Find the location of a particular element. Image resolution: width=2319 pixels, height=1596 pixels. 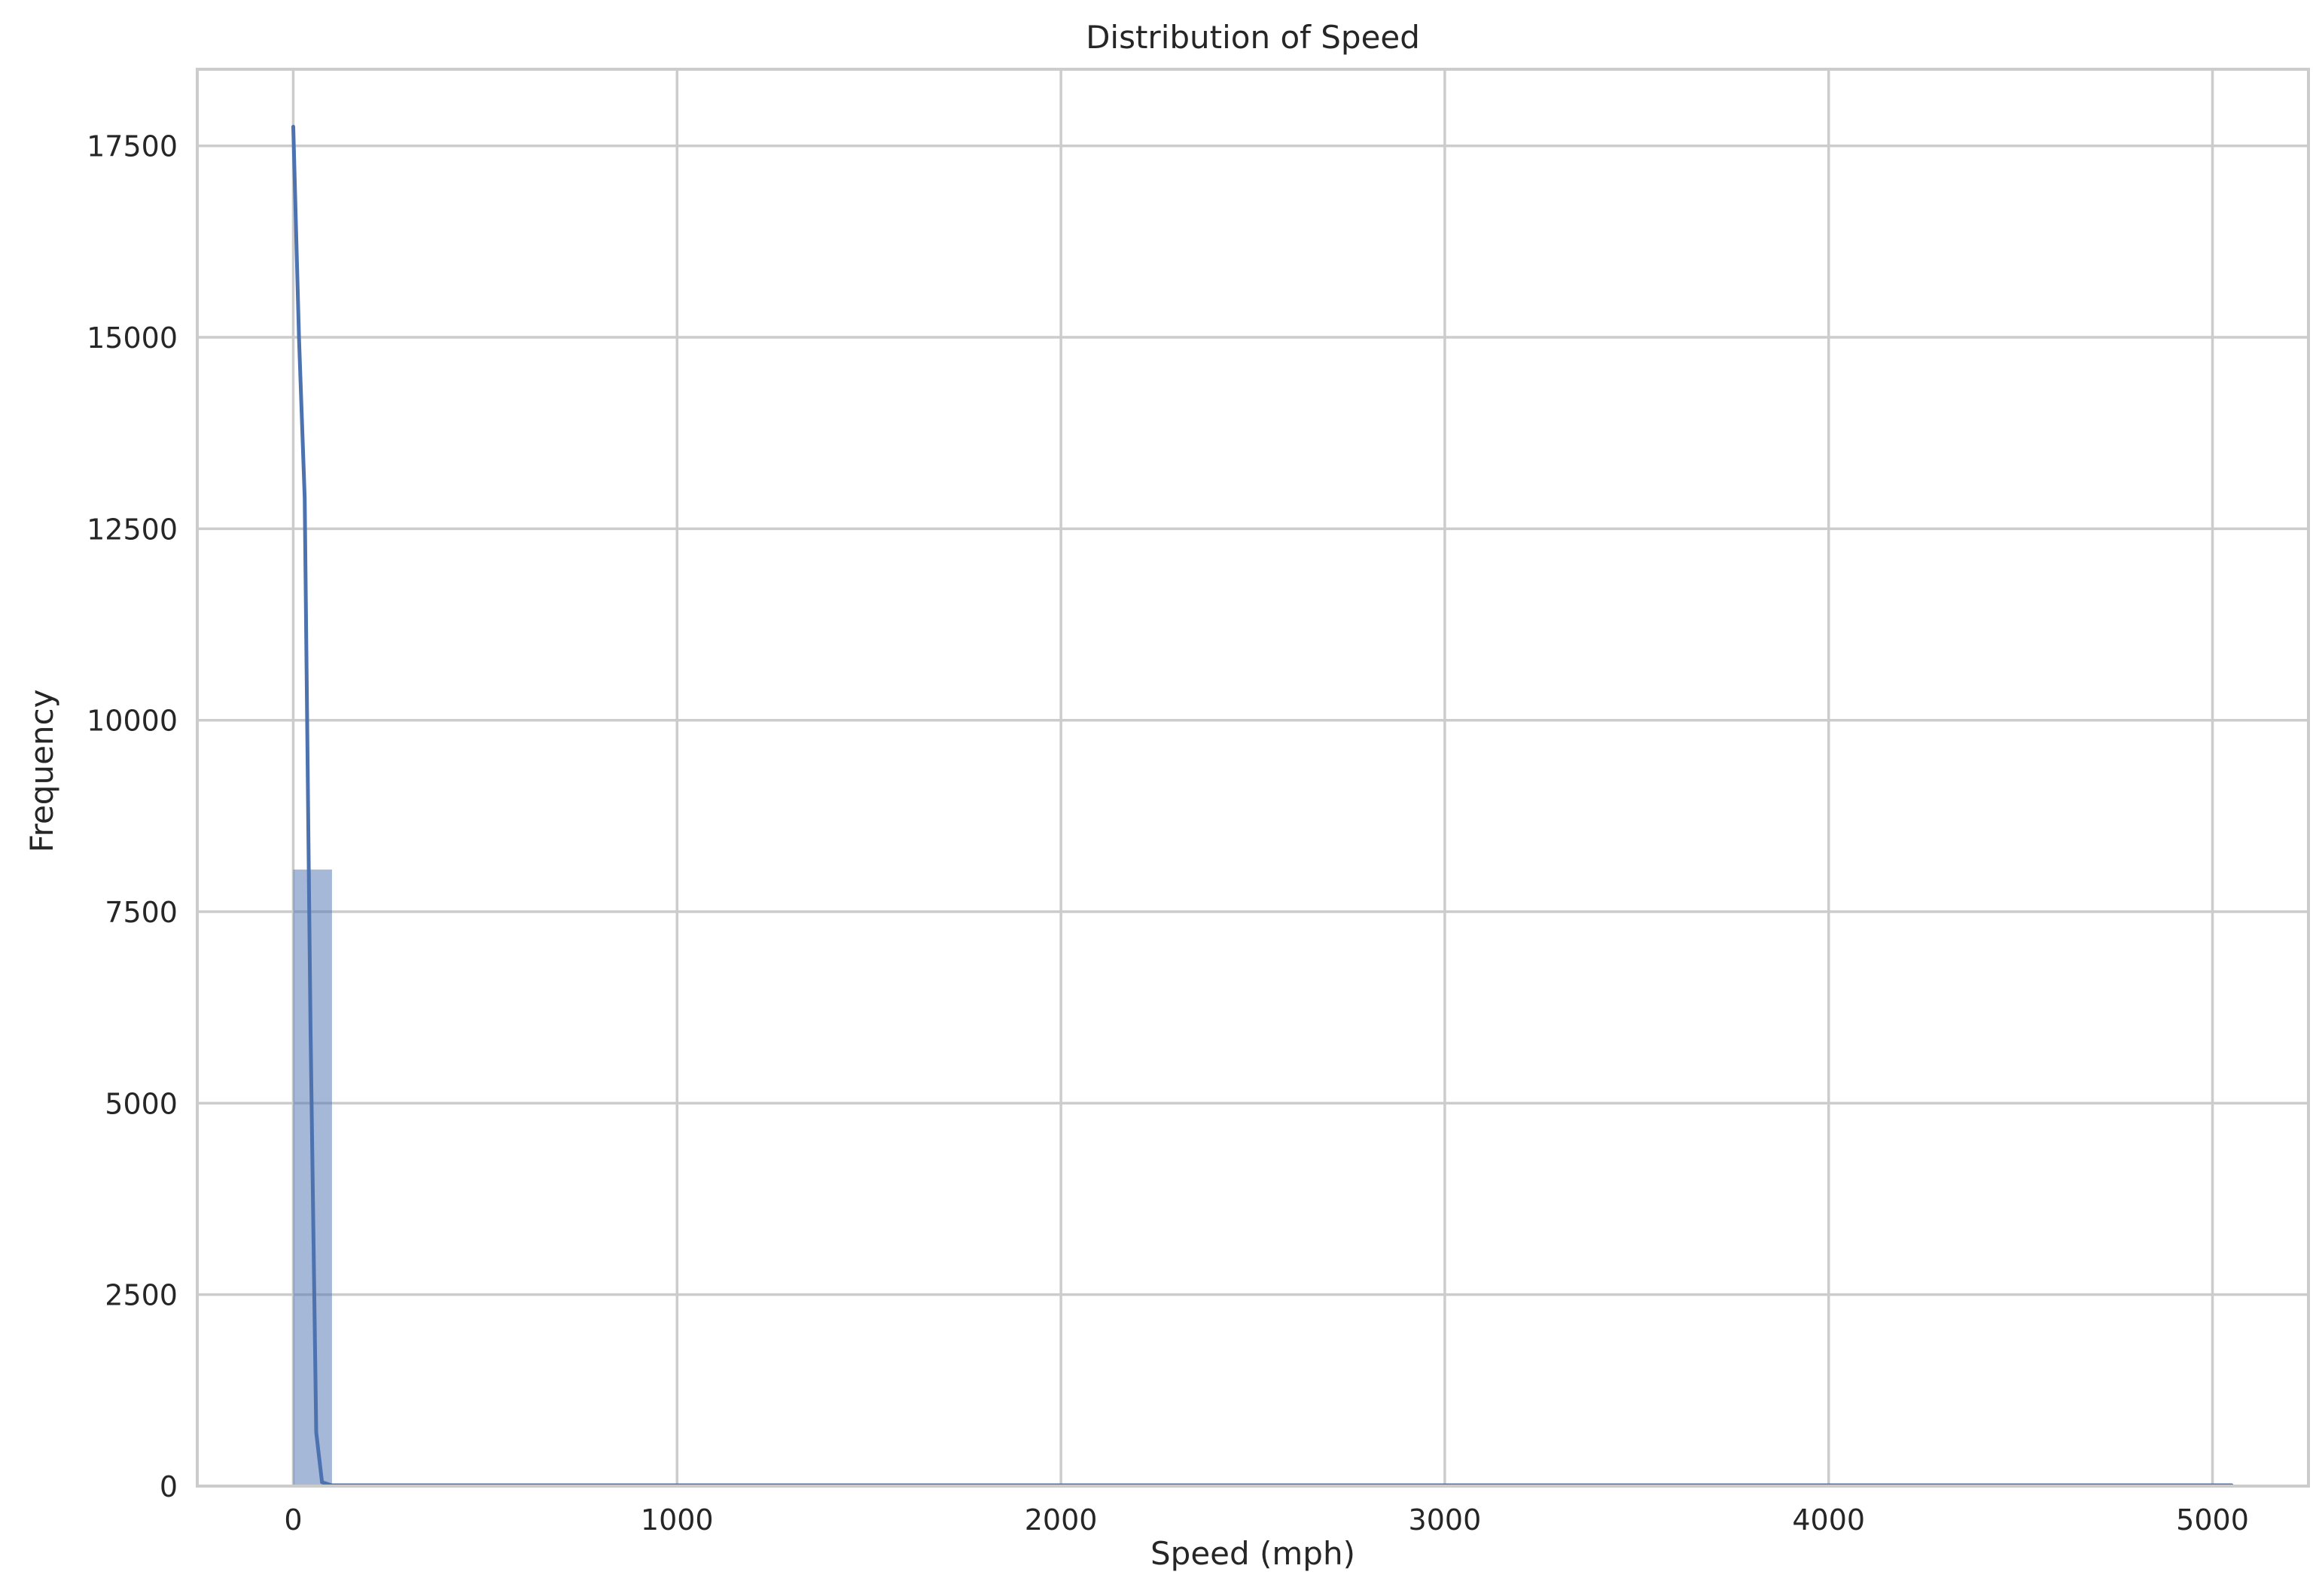

x-tick-label: 0 is located at coordinates (293, 1520).